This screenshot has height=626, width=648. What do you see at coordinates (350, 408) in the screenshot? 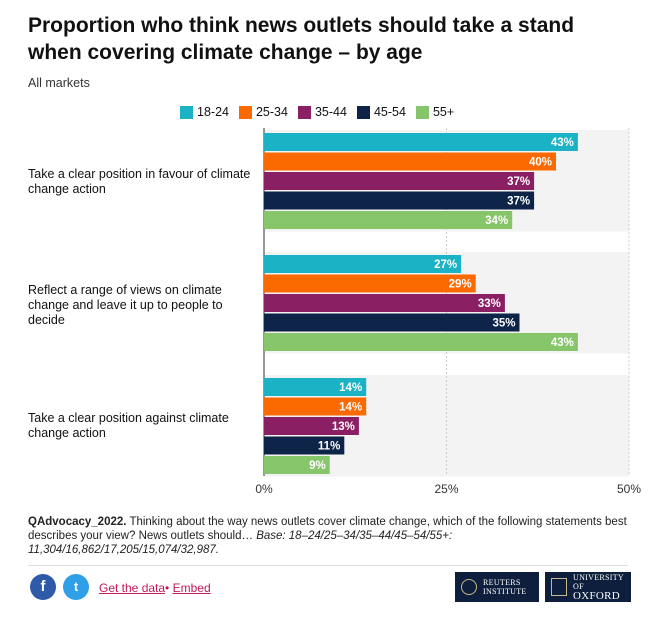
I see `bar-value-label-2-25-34: 14%` at bounding box center [350, 408].